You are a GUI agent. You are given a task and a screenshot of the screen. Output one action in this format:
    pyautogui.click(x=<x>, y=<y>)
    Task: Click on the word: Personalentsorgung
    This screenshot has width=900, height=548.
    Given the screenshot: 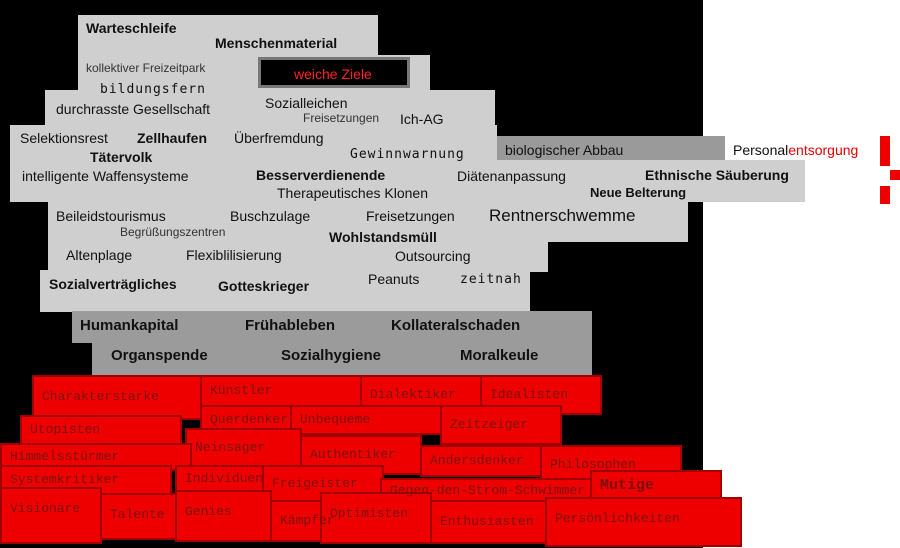 What is the action you would take?
    pyautogui.click(x=795, y=150)
    